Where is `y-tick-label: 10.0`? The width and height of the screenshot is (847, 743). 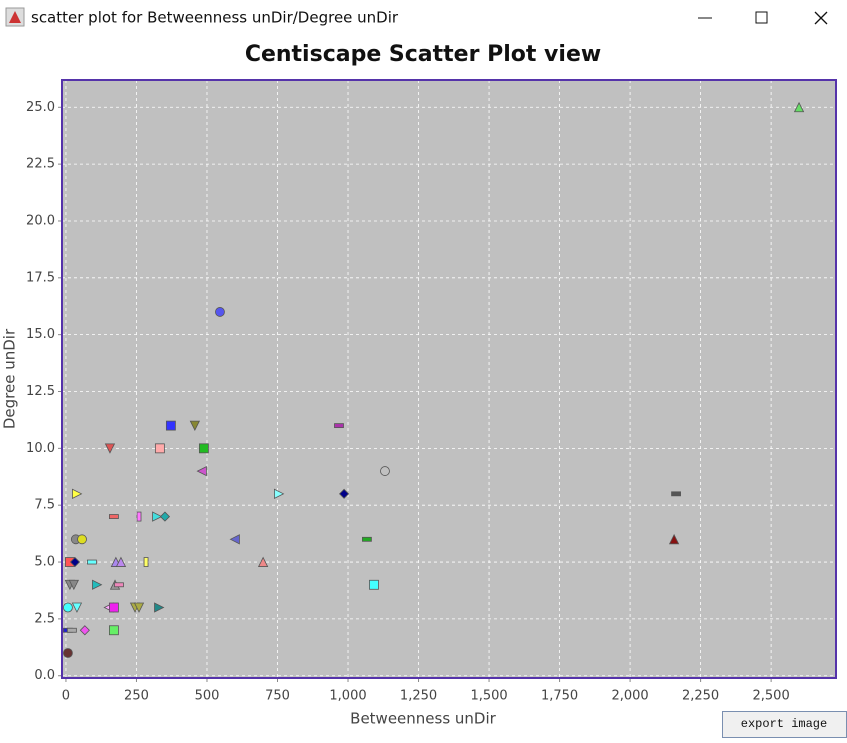
y-tick-label: 10.0 is located at coordinates (40, 448).